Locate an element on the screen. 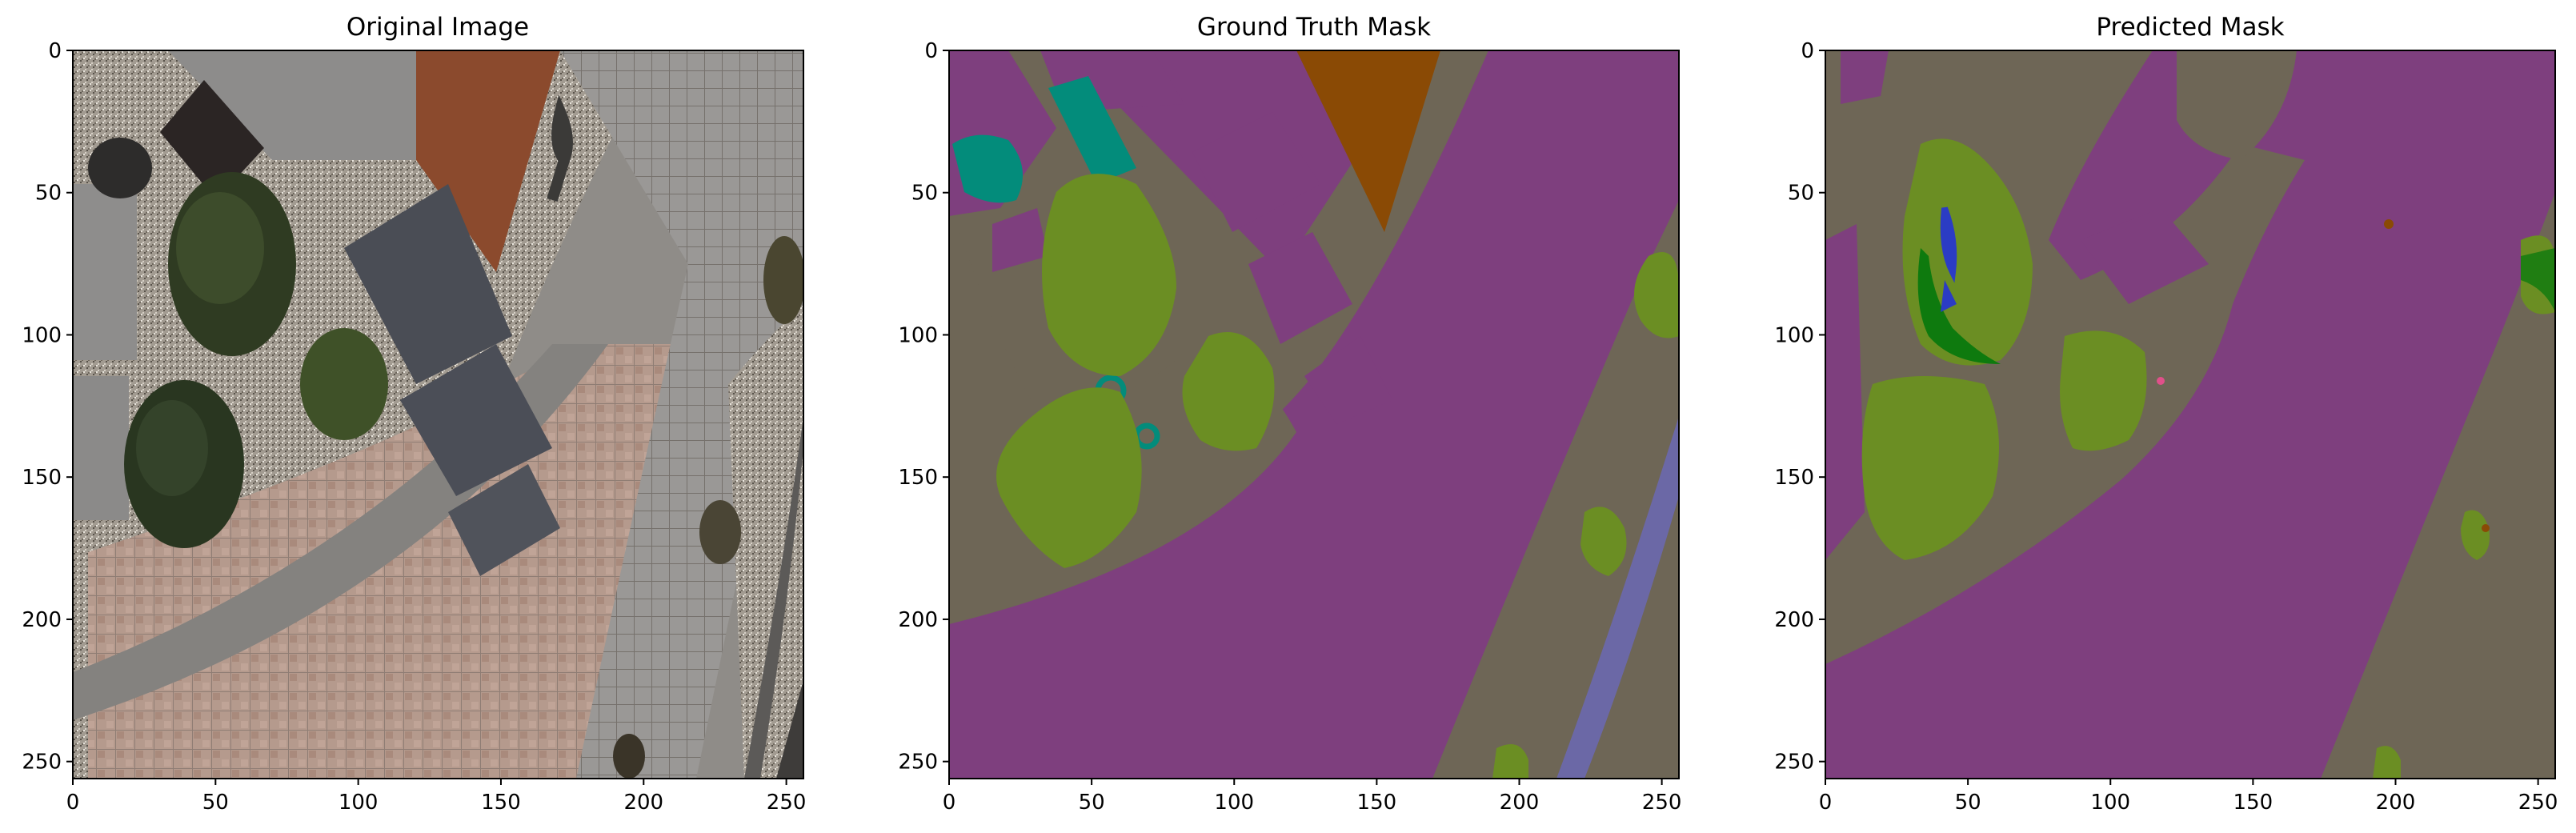 The height and width of the screenshot is (833, 2576). chart-title: Predicted Mask is located at coordinates (2190, 27).